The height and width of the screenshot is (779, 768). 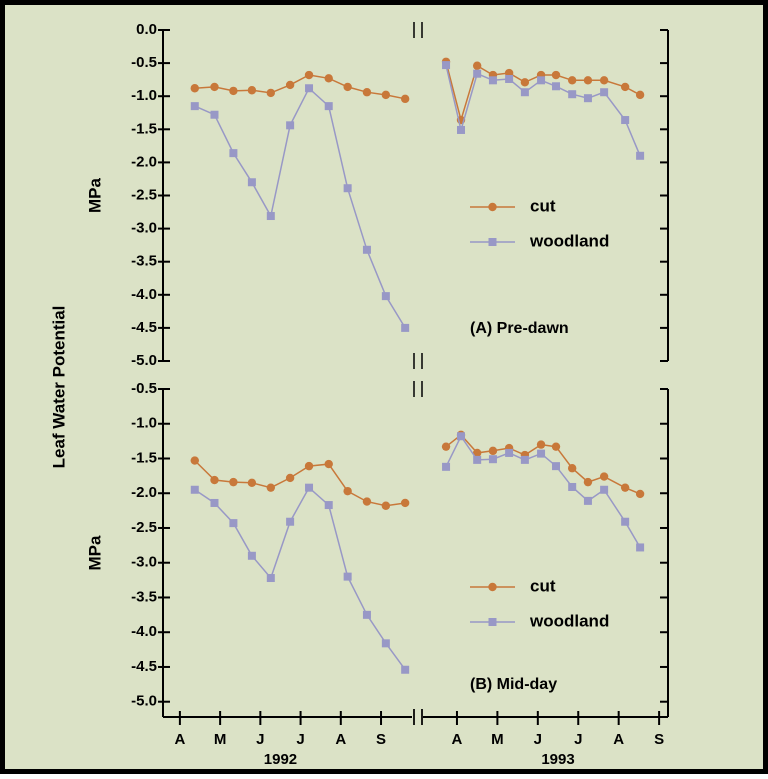 I want to click on y-tick-label: -1.5, so click(x=144, y=457).